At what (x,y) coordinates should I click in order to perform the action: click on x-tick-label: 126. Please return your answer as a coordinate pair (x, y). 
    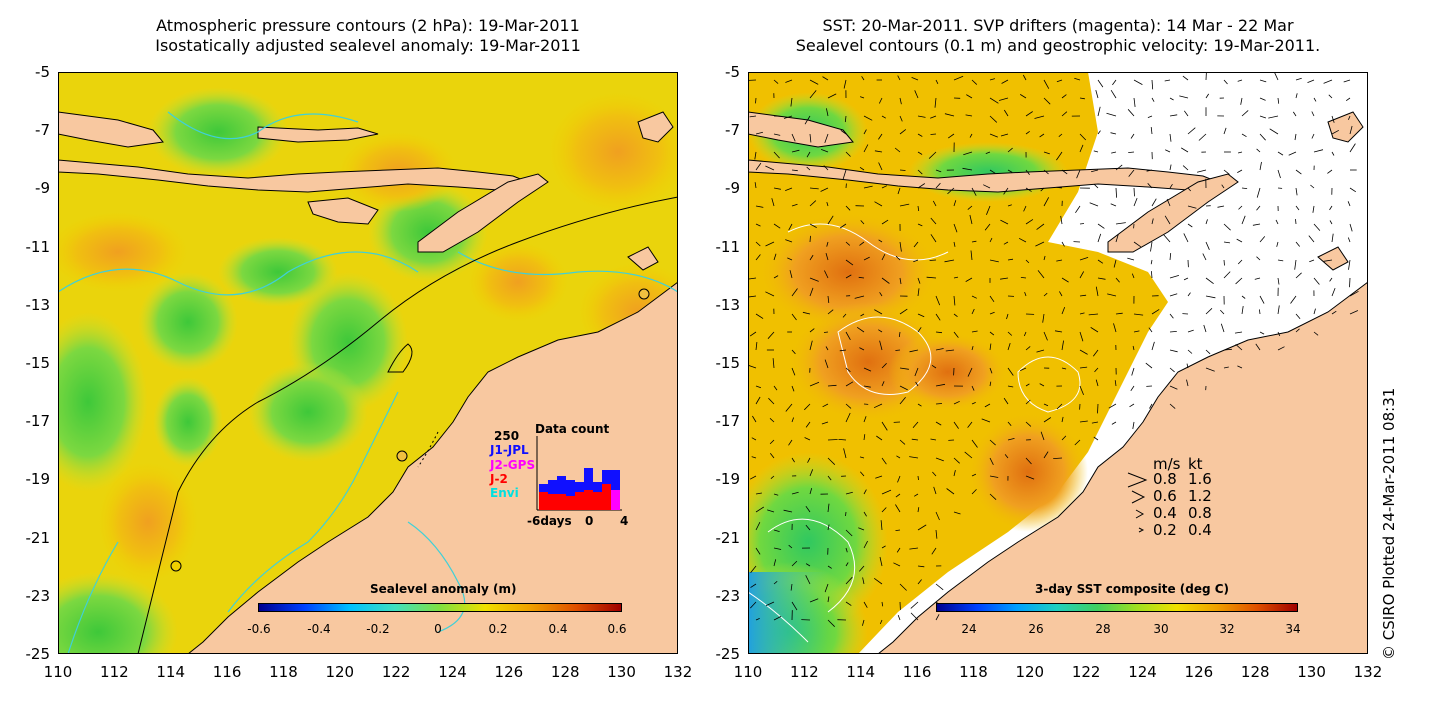
    Looking at the image, I should click on (509, 672).